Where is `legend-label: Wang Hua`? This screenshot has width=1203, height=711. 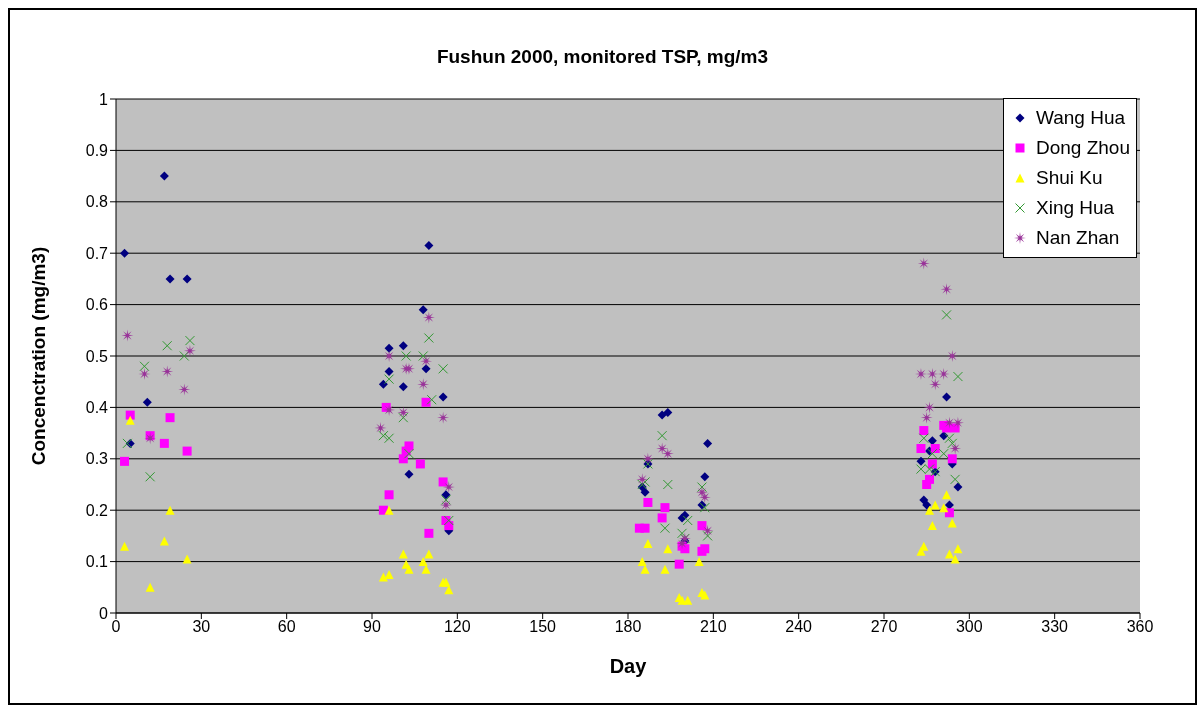 legend-label: Wang Hua is located at coordinates (1080, 118).